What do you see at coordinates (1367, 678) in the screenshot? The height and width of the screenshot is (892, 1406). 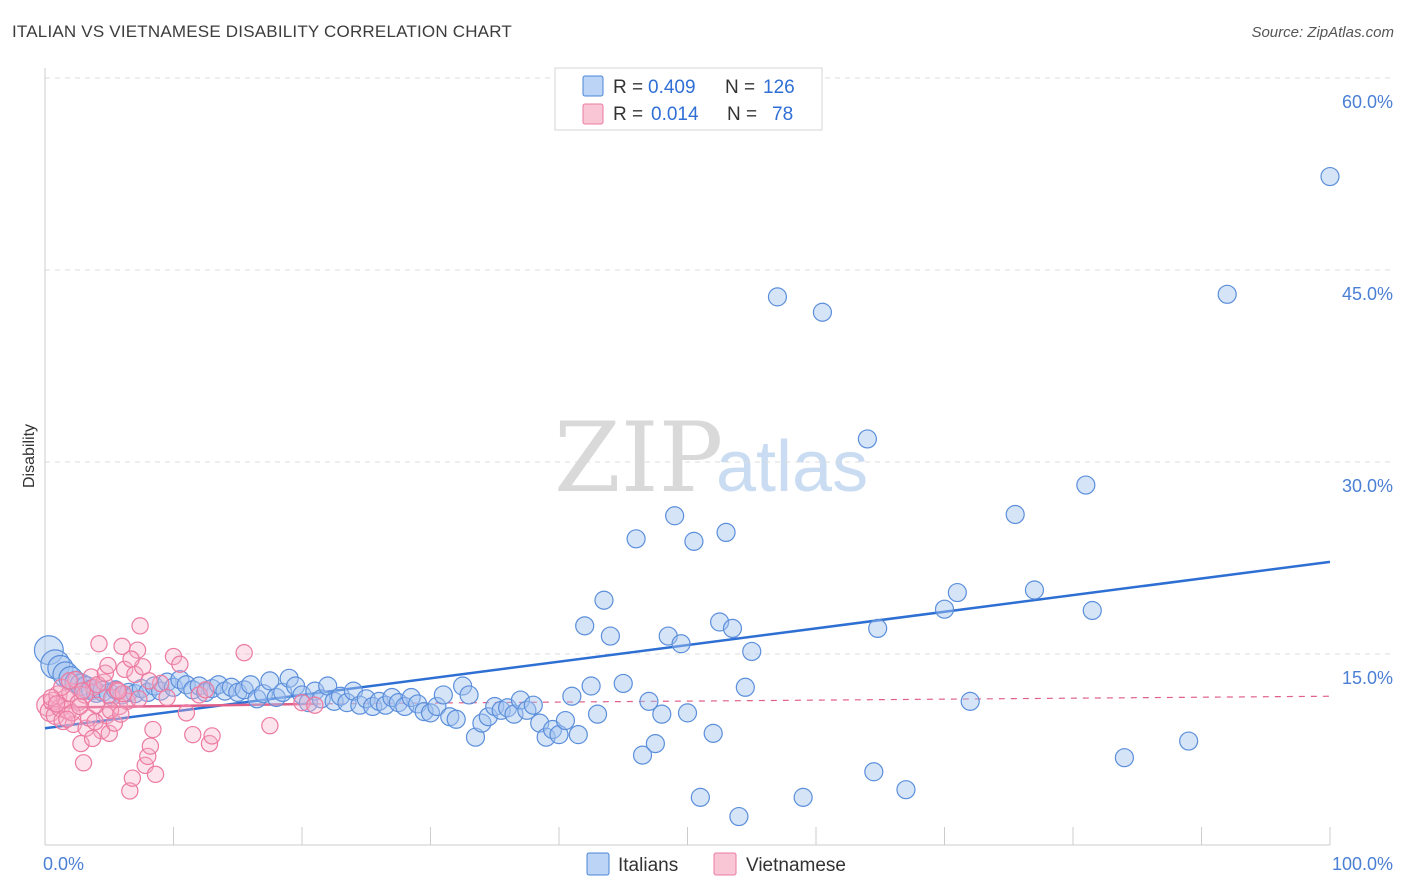 I see `y-tick-label-0: 15.0%` at bounding box center [1367, 678].